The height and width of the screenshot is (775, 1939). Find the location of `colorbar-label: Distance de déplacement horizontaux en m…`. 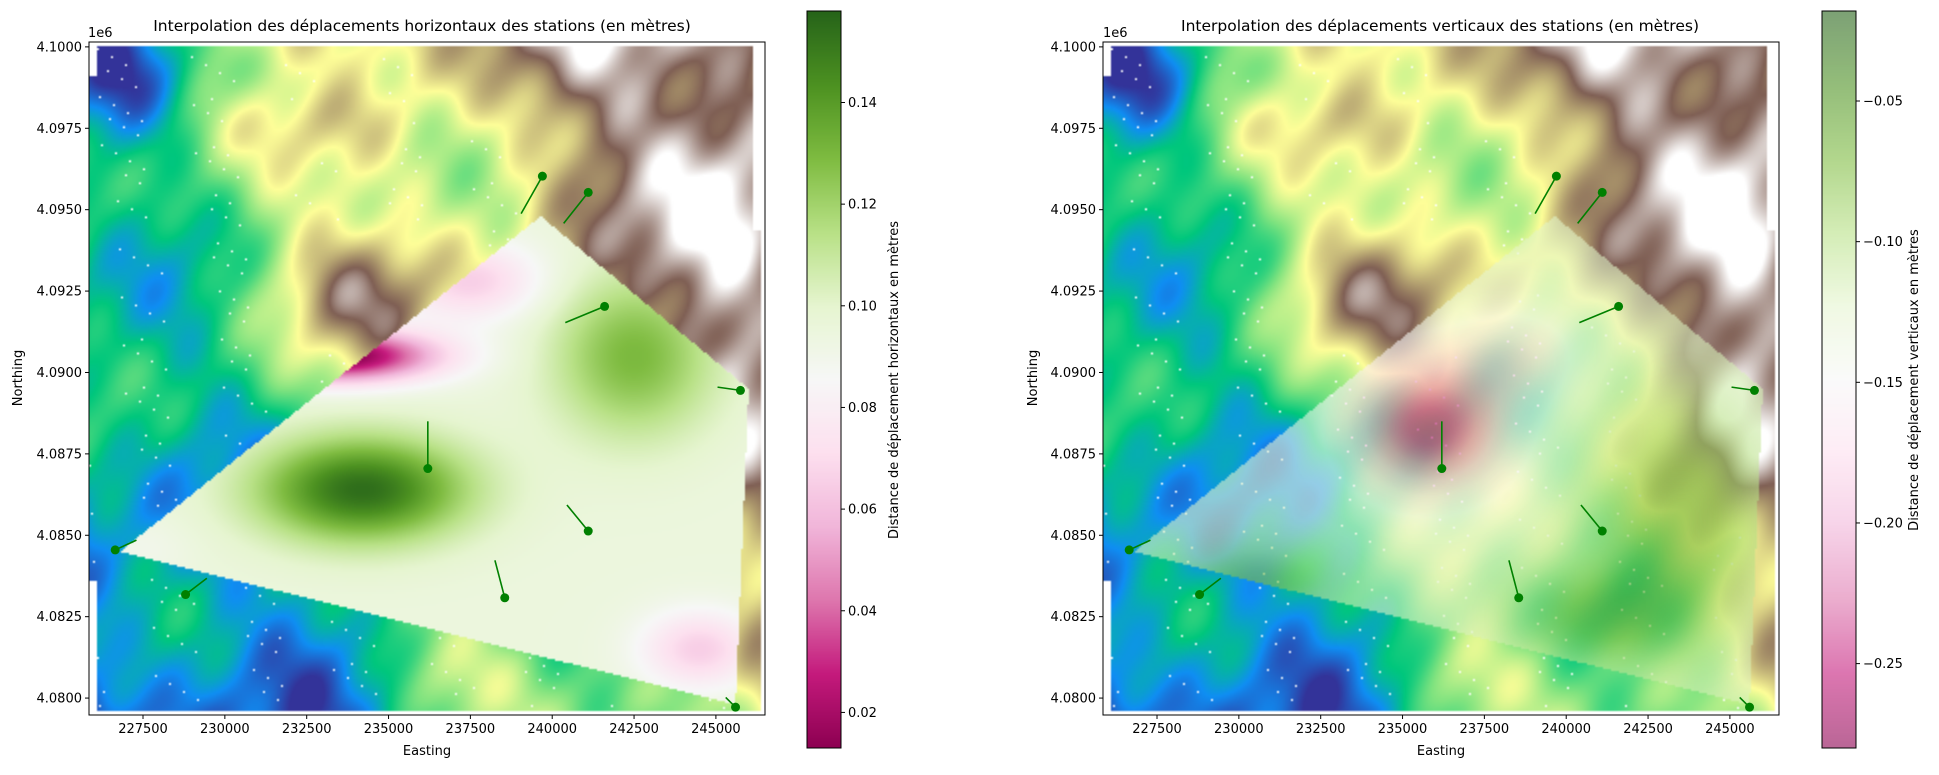

colorbar-label: Distance de déplacement horizontaux en m… is located at coordinates (894, 380).